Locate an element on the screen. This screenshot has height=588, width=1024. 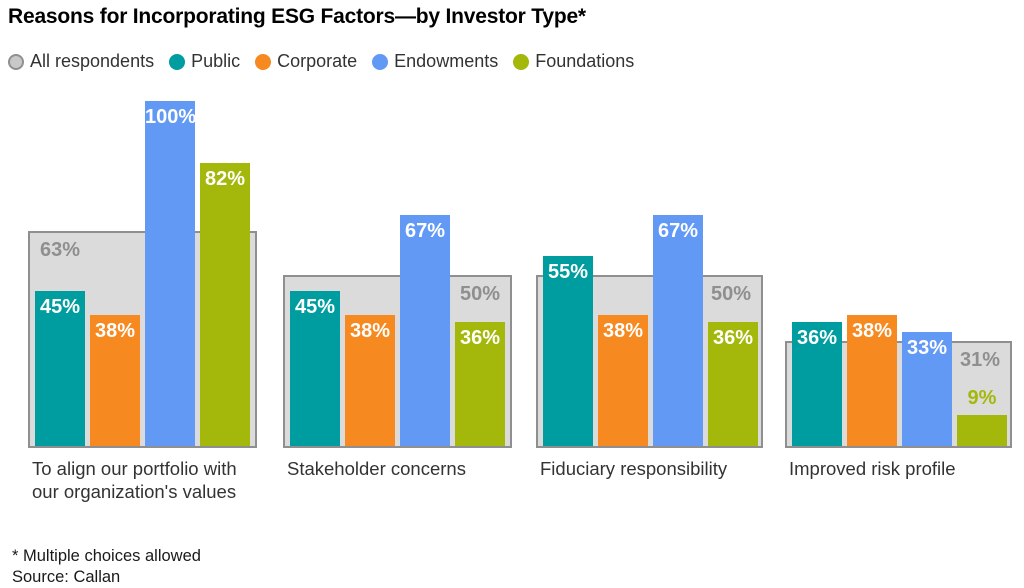
legend-item-endowments: Endowments is located at coordinates (435, 61).